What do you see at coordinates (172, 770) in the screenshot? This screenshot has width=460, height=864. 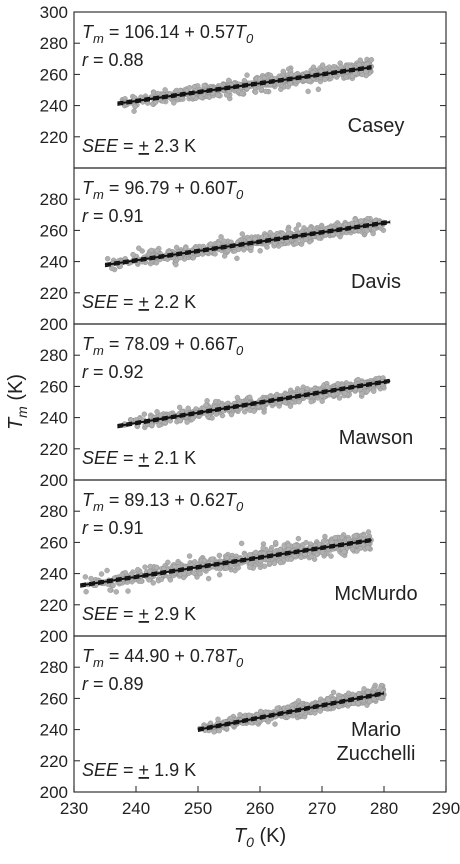 I see `see-value: 1.9 K` at bounding box center [172, 770].